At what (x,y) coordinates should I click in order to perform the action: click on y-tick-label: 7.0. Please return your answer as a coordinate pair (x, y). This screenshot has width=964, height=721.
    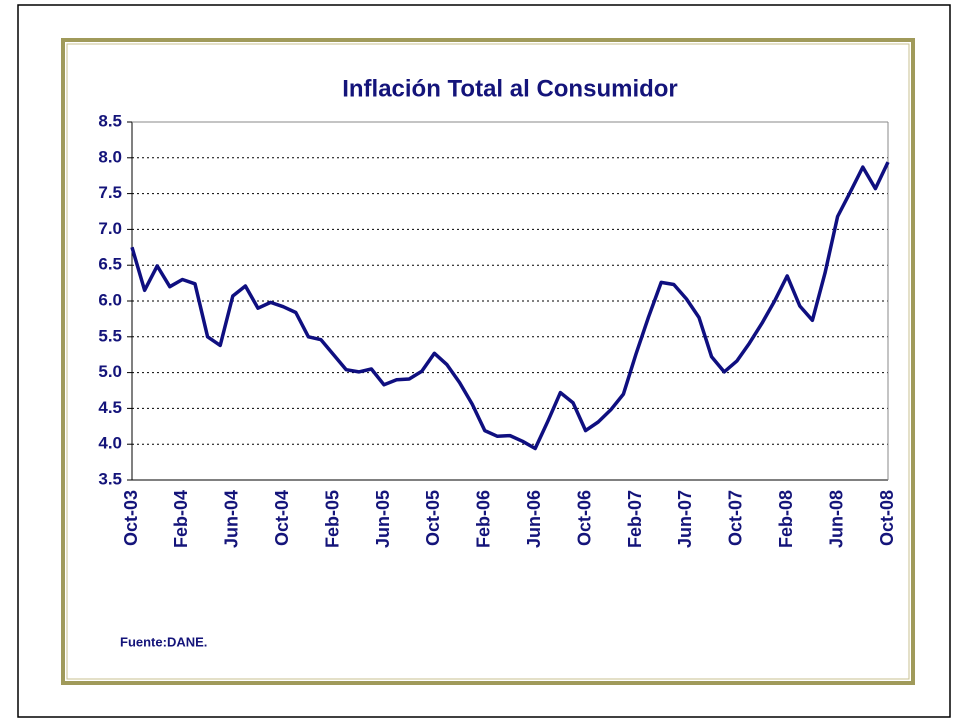
    Looking at the image, I should click on (110, 228).